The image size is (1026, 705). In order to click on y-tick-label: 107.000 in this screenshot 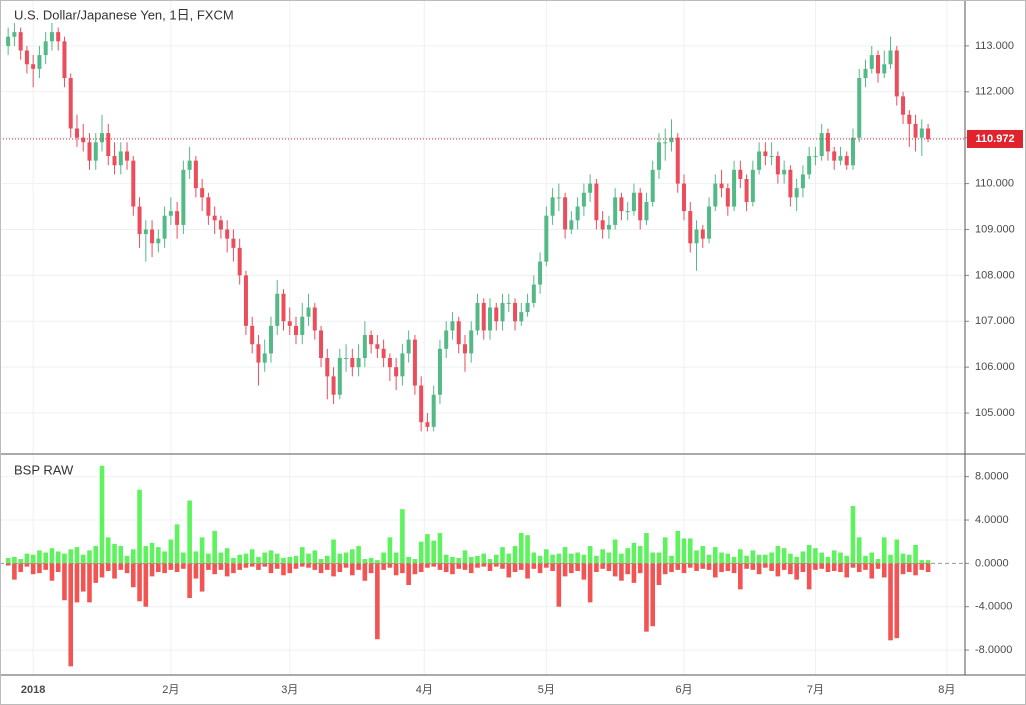, I will do `click(995, 321)`.